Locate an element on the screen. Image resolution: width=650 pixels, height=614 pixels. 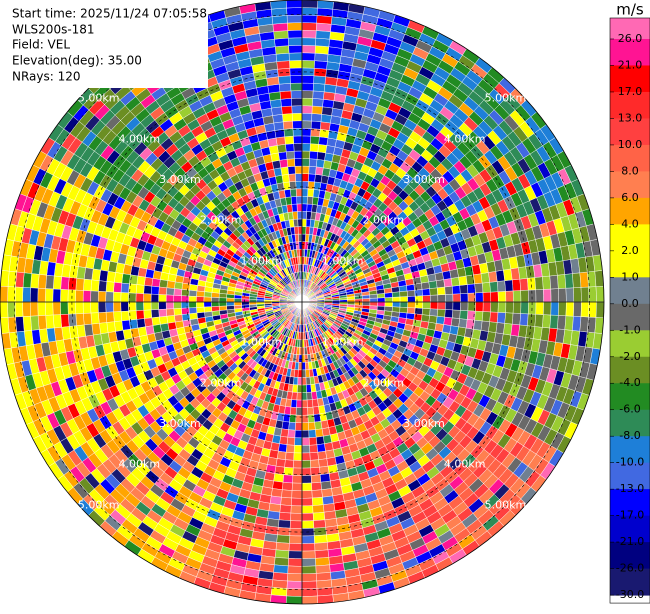
range-label: 5.00km is located at coordinates (506, 504).